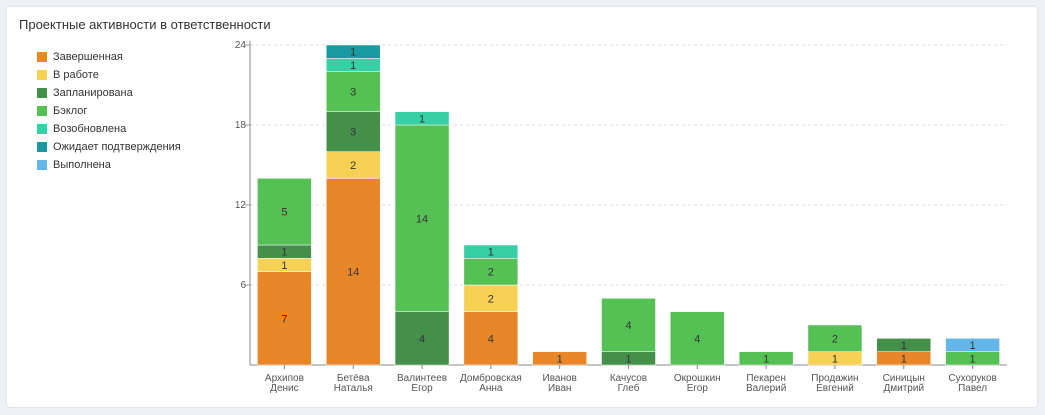 The width and height of the screenshot is (1045, 415). Describe the element at coordinates (697, 378) in the screenshot. I see `x-tick-label: Окрошкин` at that location.